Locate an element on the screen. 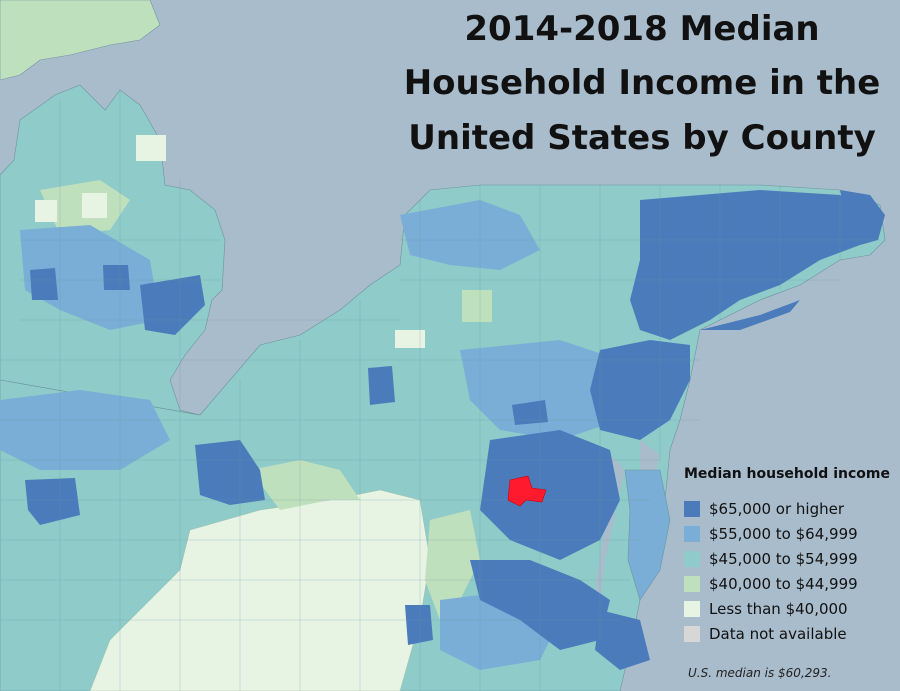 This screenshot has height=691, width=900. legend-item: $55,000 to $64,999 is located at coordinates (789, 533).